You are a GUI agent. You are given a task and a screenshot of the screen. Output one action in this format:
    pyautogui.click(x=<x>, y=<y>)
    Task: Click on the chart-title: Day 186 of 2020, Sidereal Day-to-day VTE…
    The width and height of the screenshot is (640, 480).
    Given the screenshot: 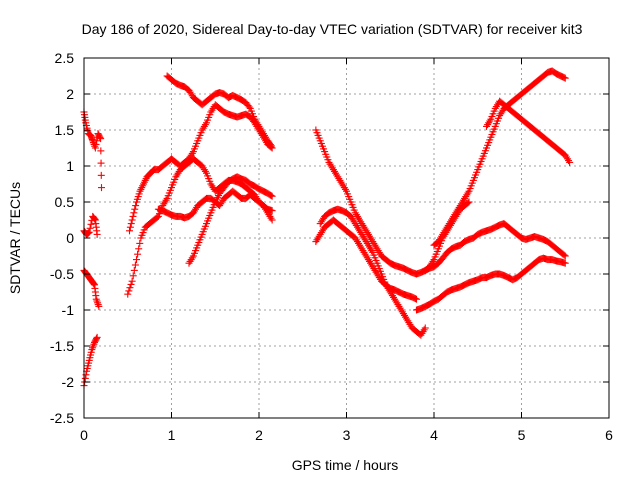 What is the action you would take?
    pyautogui.click(x=332, y=29)
    